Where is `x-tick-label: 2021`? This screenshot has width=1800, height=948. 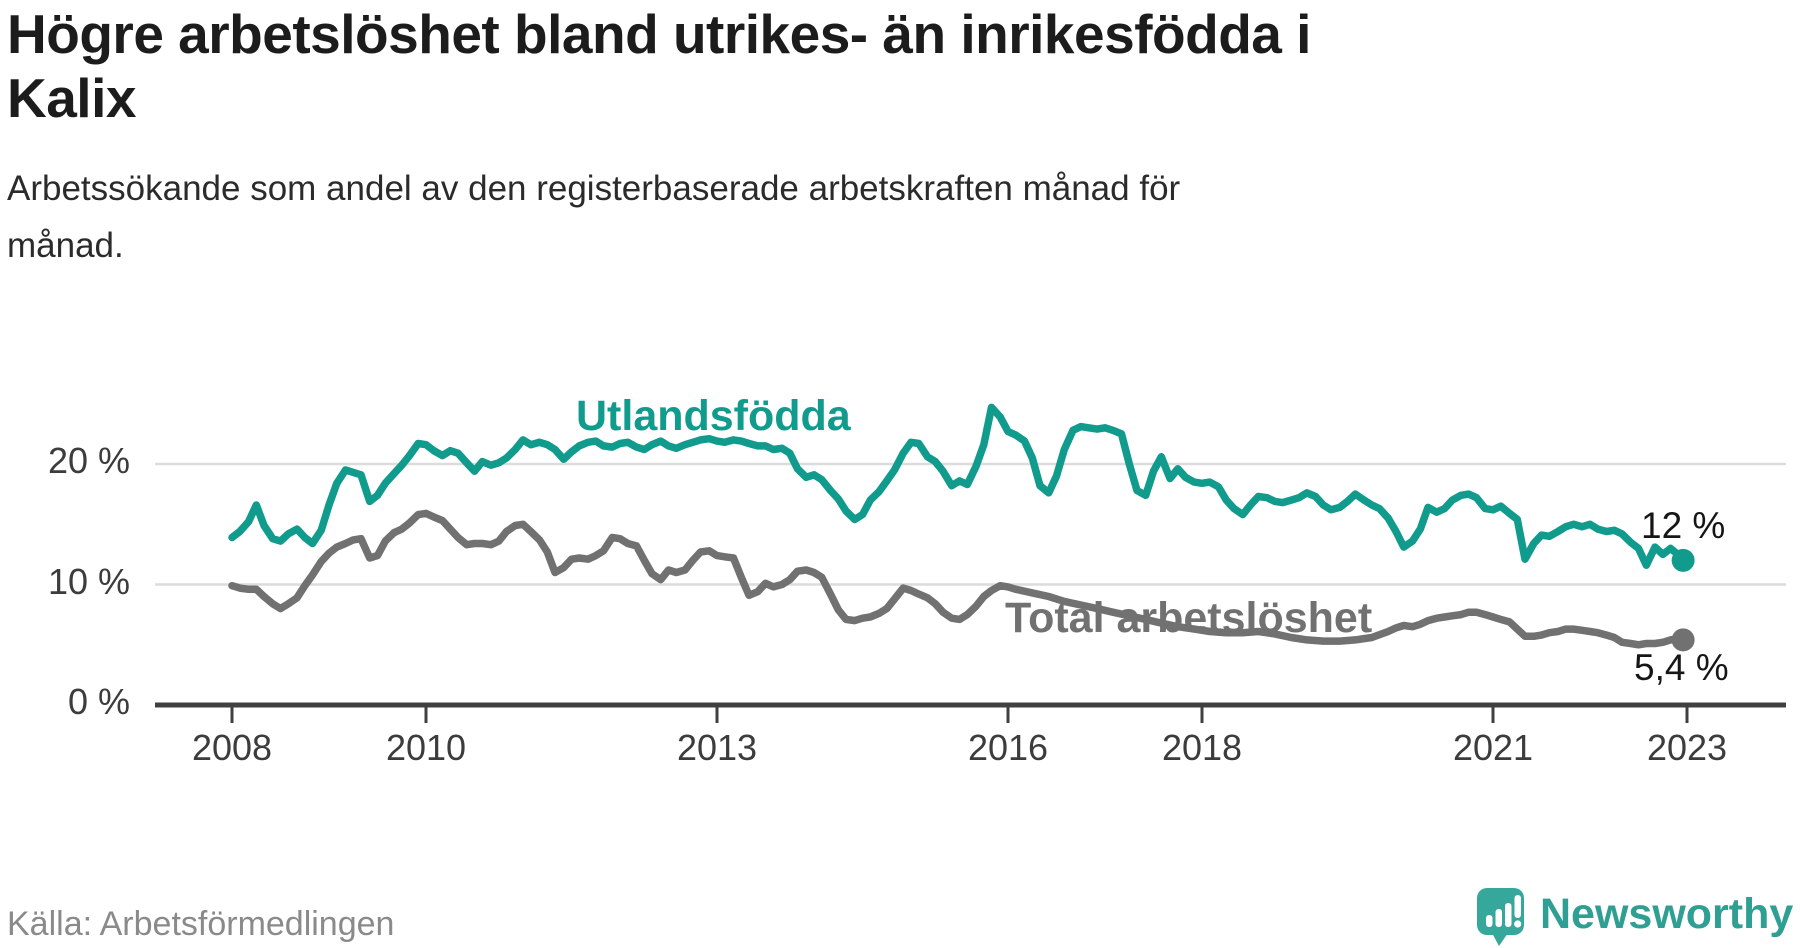 x-tick-label: 2021 is located at coordinates (1493, 747).